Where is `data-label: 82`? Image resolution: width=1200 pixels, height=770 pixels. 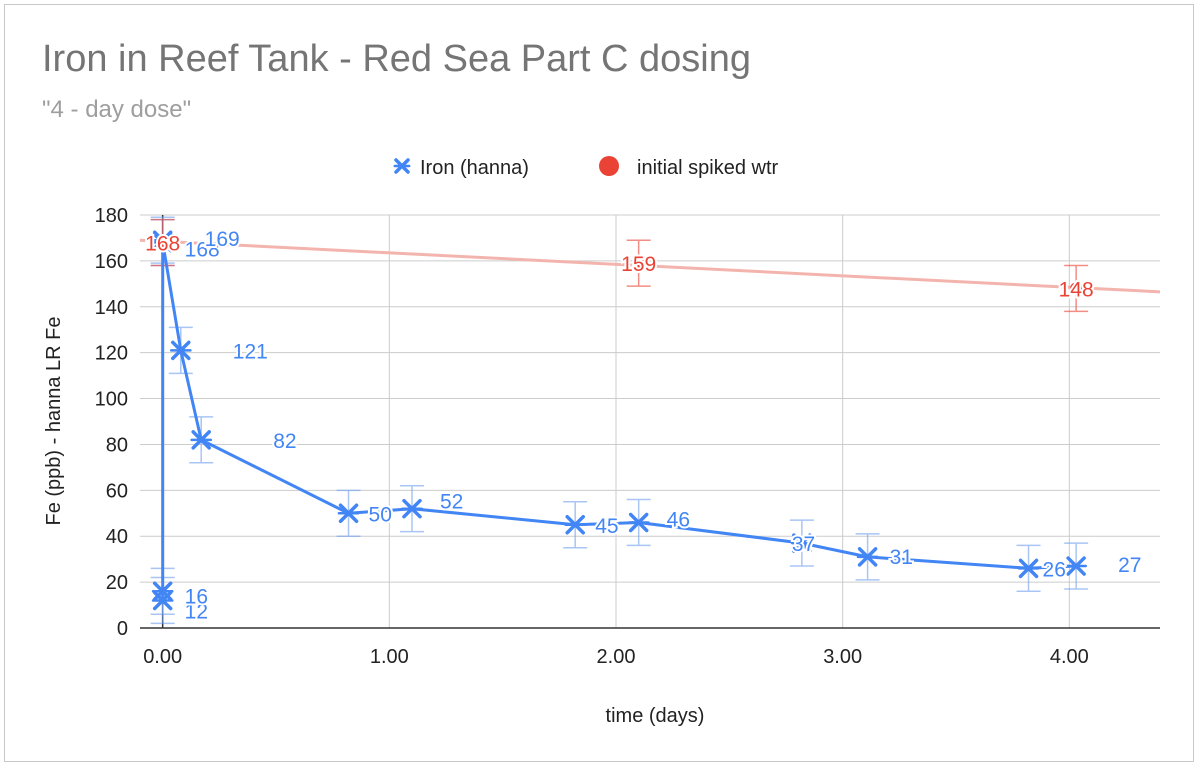
data-label: 82 is located at coordinates (284, 441).